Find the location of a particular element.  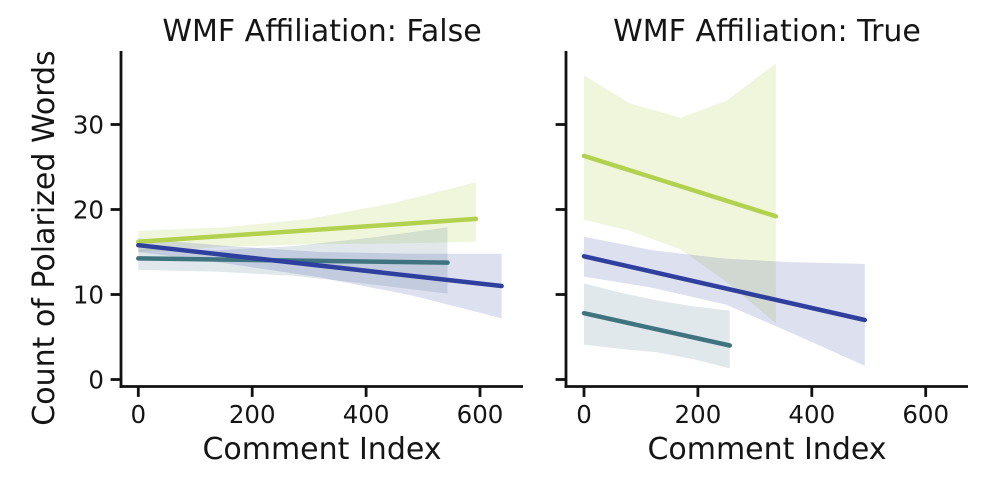

subplot-title-true: WMF Affiliation: True is located at coordinates (767, 31).